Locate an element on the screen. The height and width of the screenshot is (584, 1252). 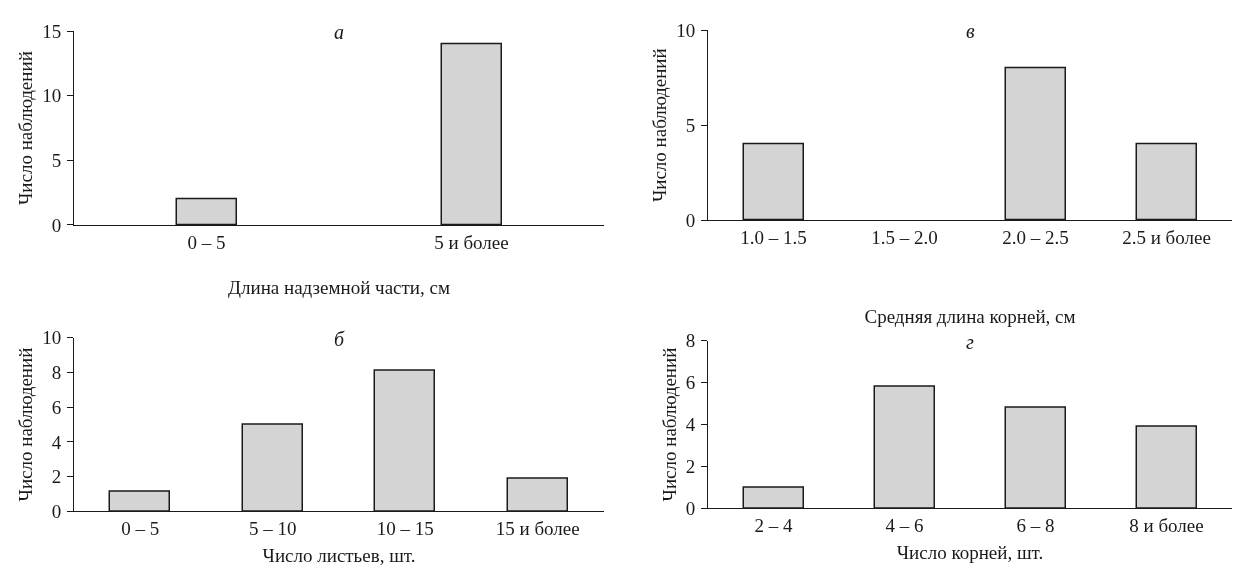
chart-title: г is located at coordinates (970, 342).